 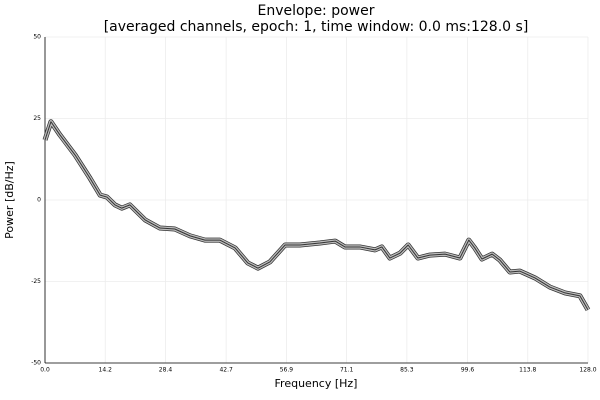 What do you see at coordinates (527, 370) in the screenshot?
I see `x-tick-label: 113.8` at bounding box center [527, 370].